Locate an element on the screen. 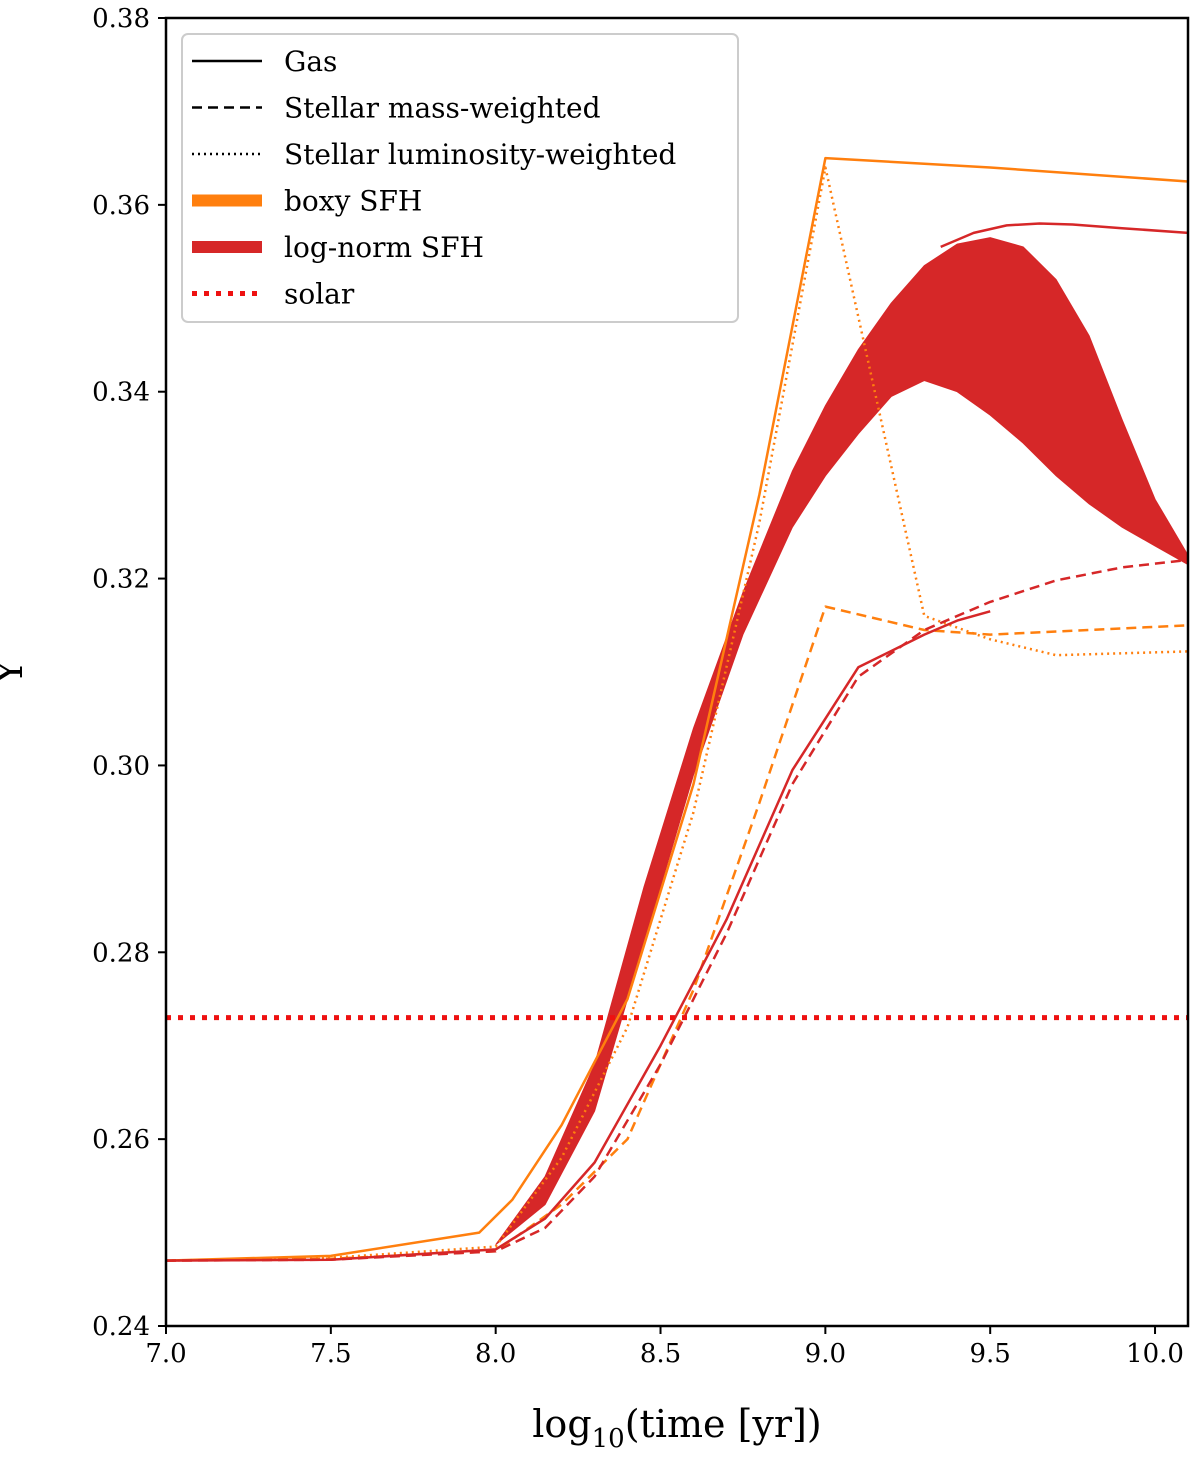 This screenshot has width=1200, height=1457. x-tick-label: 8.0 is located at coordinates (495, 1354).